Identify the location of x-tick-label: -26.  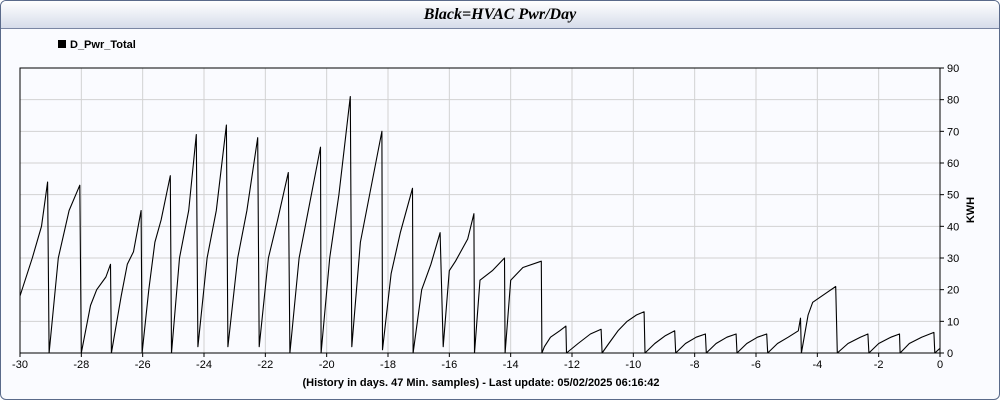
(143, 365).